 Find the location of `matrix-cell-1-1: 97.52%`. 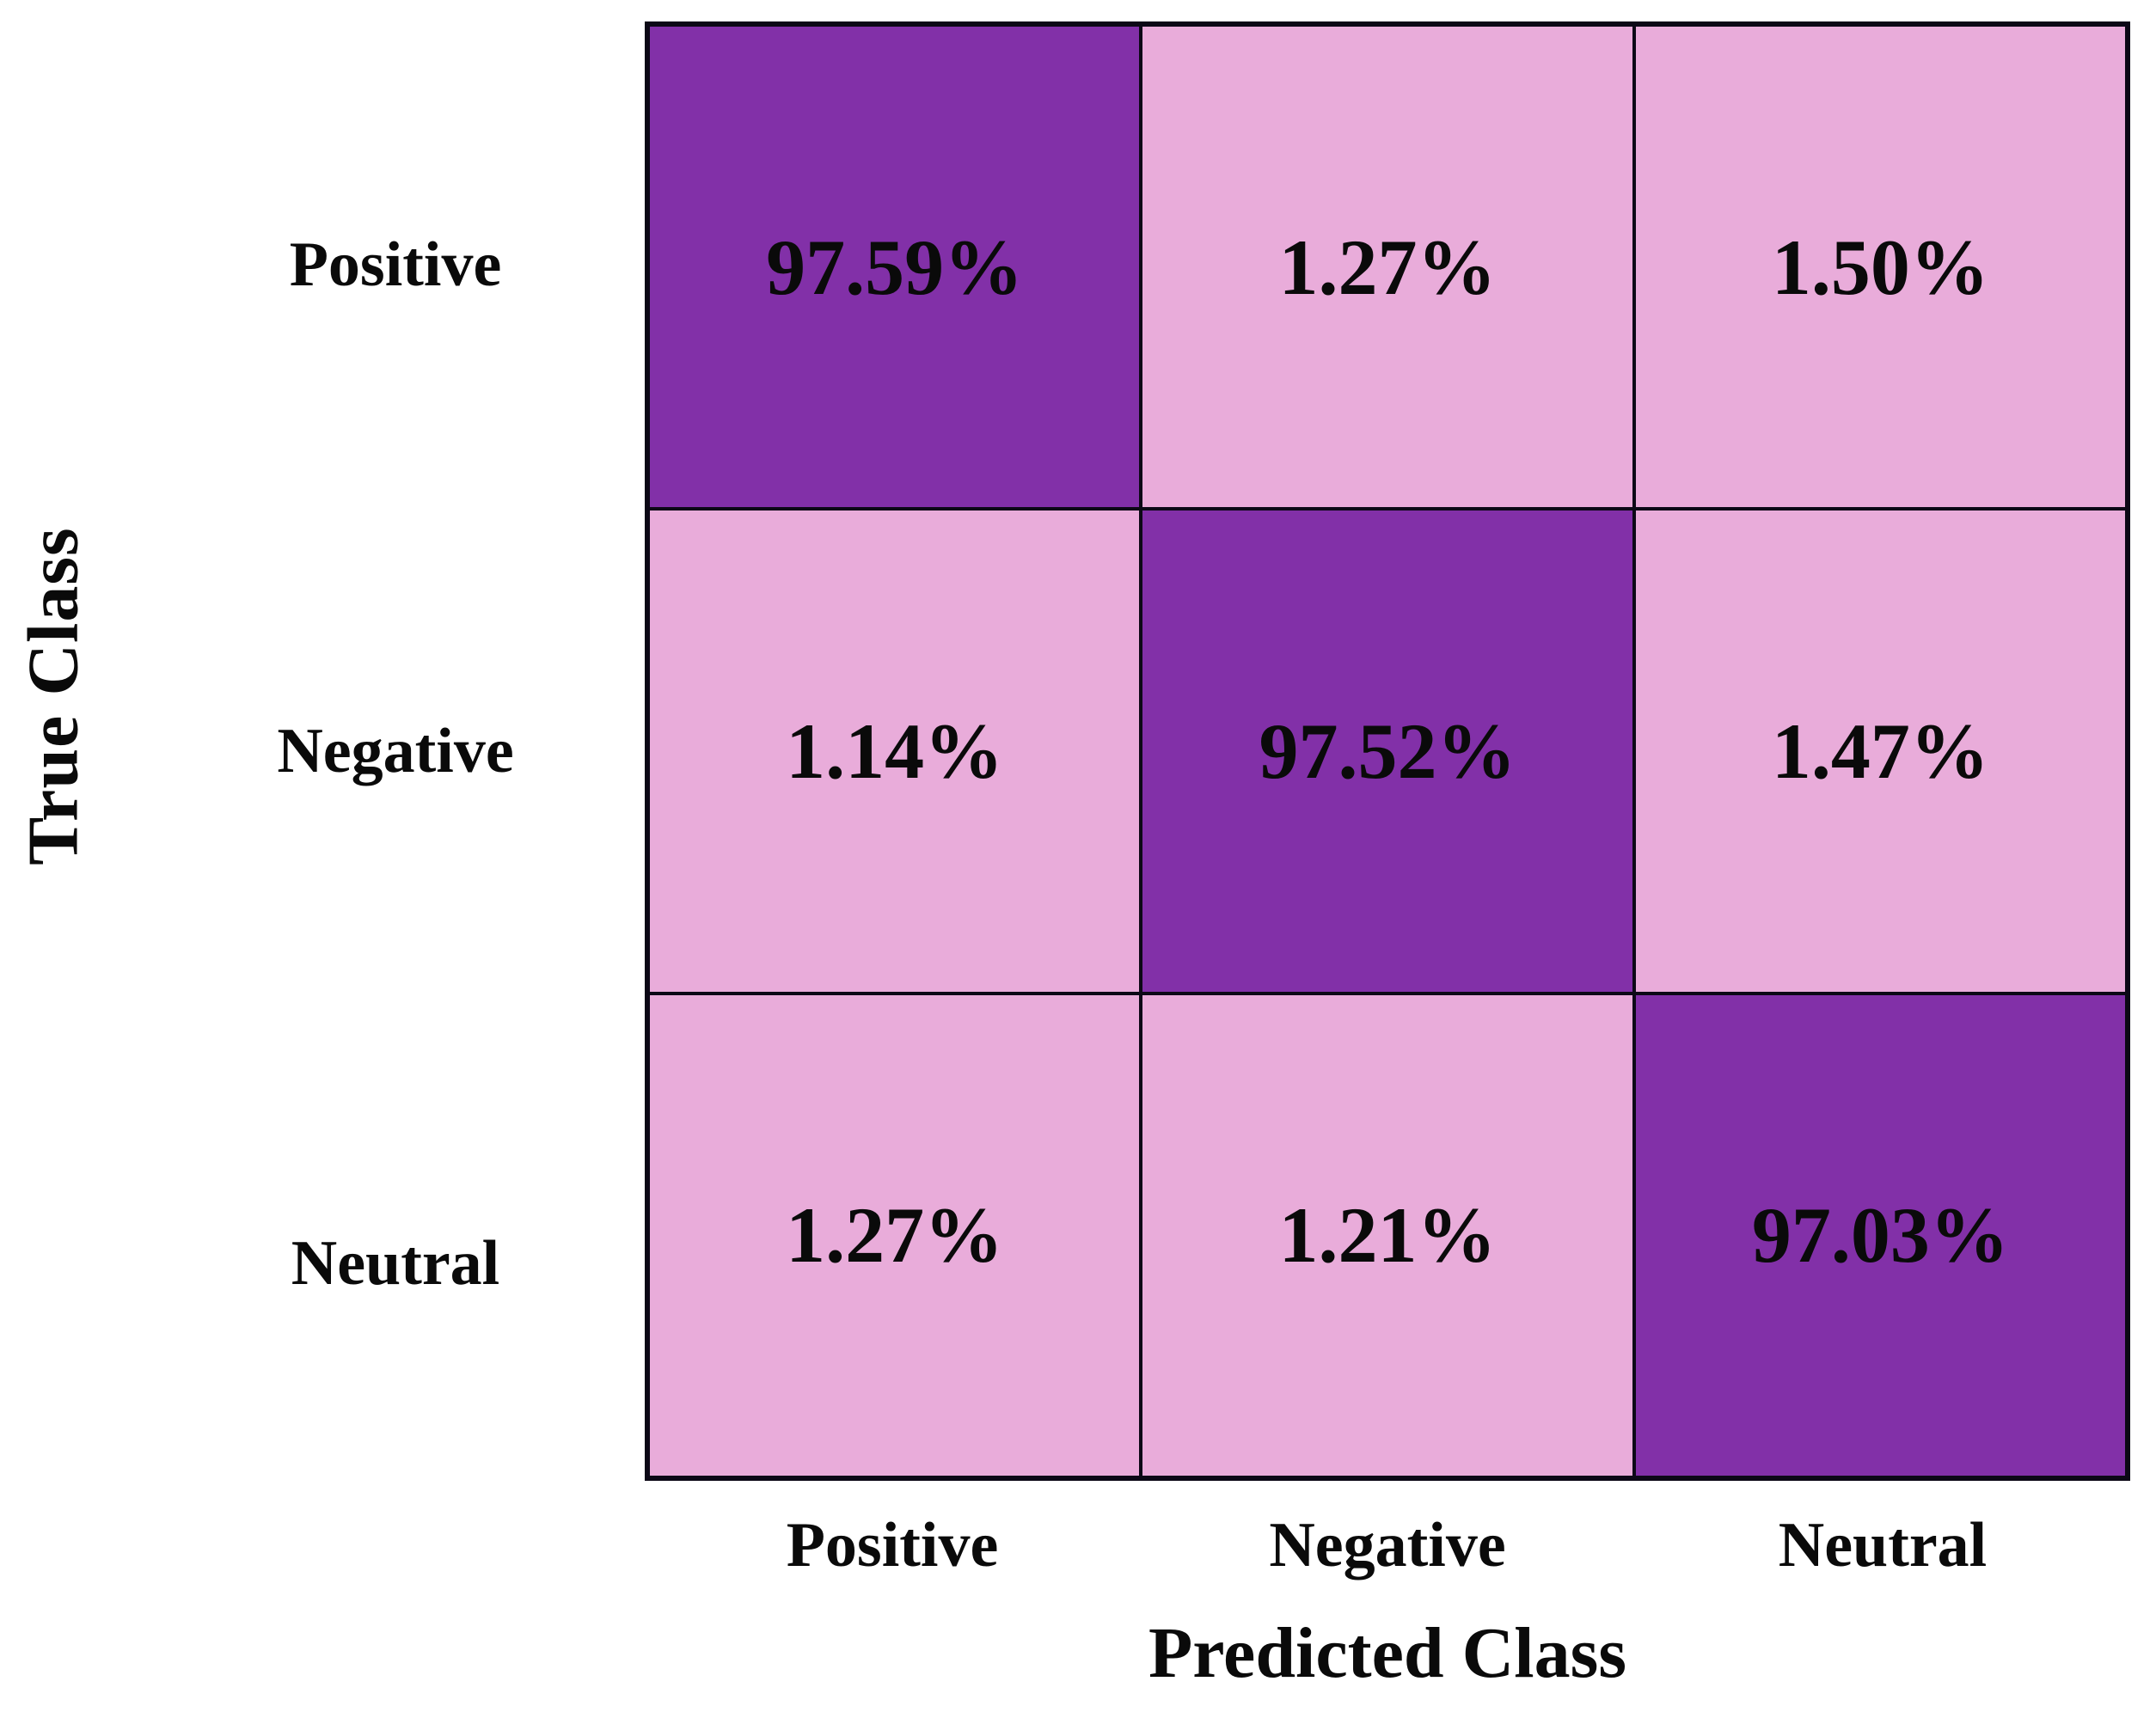

matrix-cell-1-1: 97.52% is located at coordinates (1387, 751).